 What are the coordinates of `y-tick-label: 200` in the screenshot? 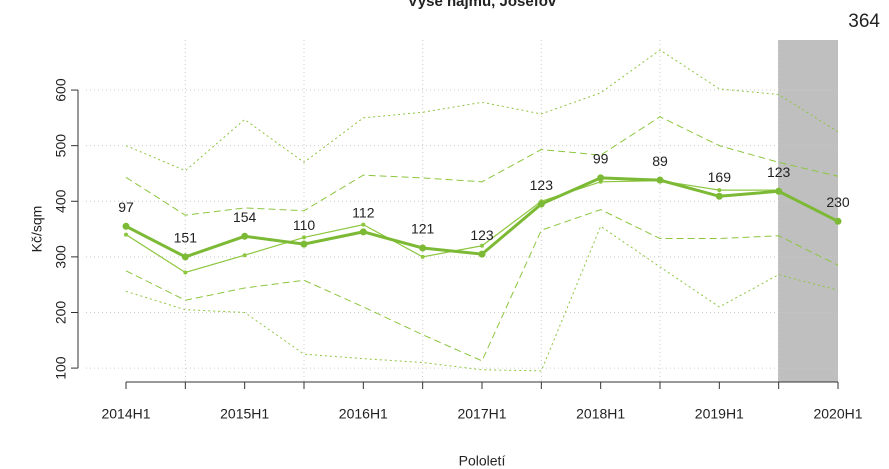 It's located at (61, 313).